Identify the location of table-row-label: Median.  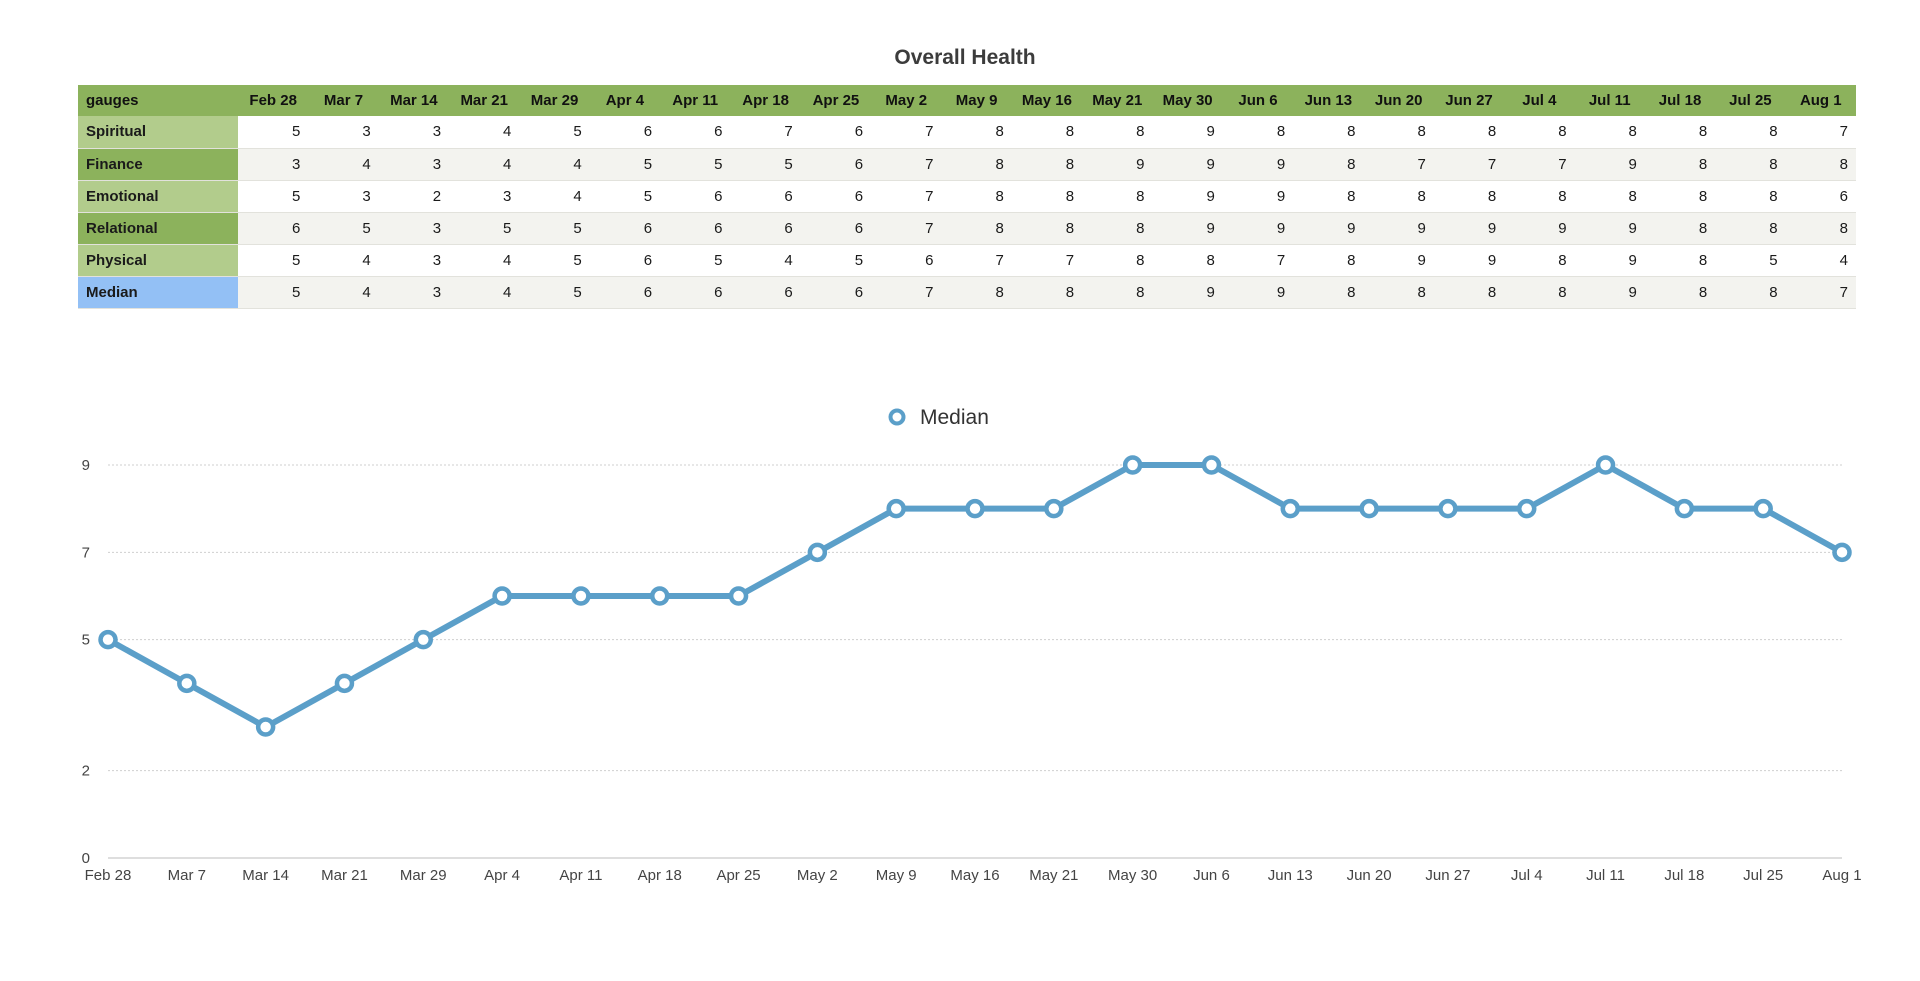
(158, 292).